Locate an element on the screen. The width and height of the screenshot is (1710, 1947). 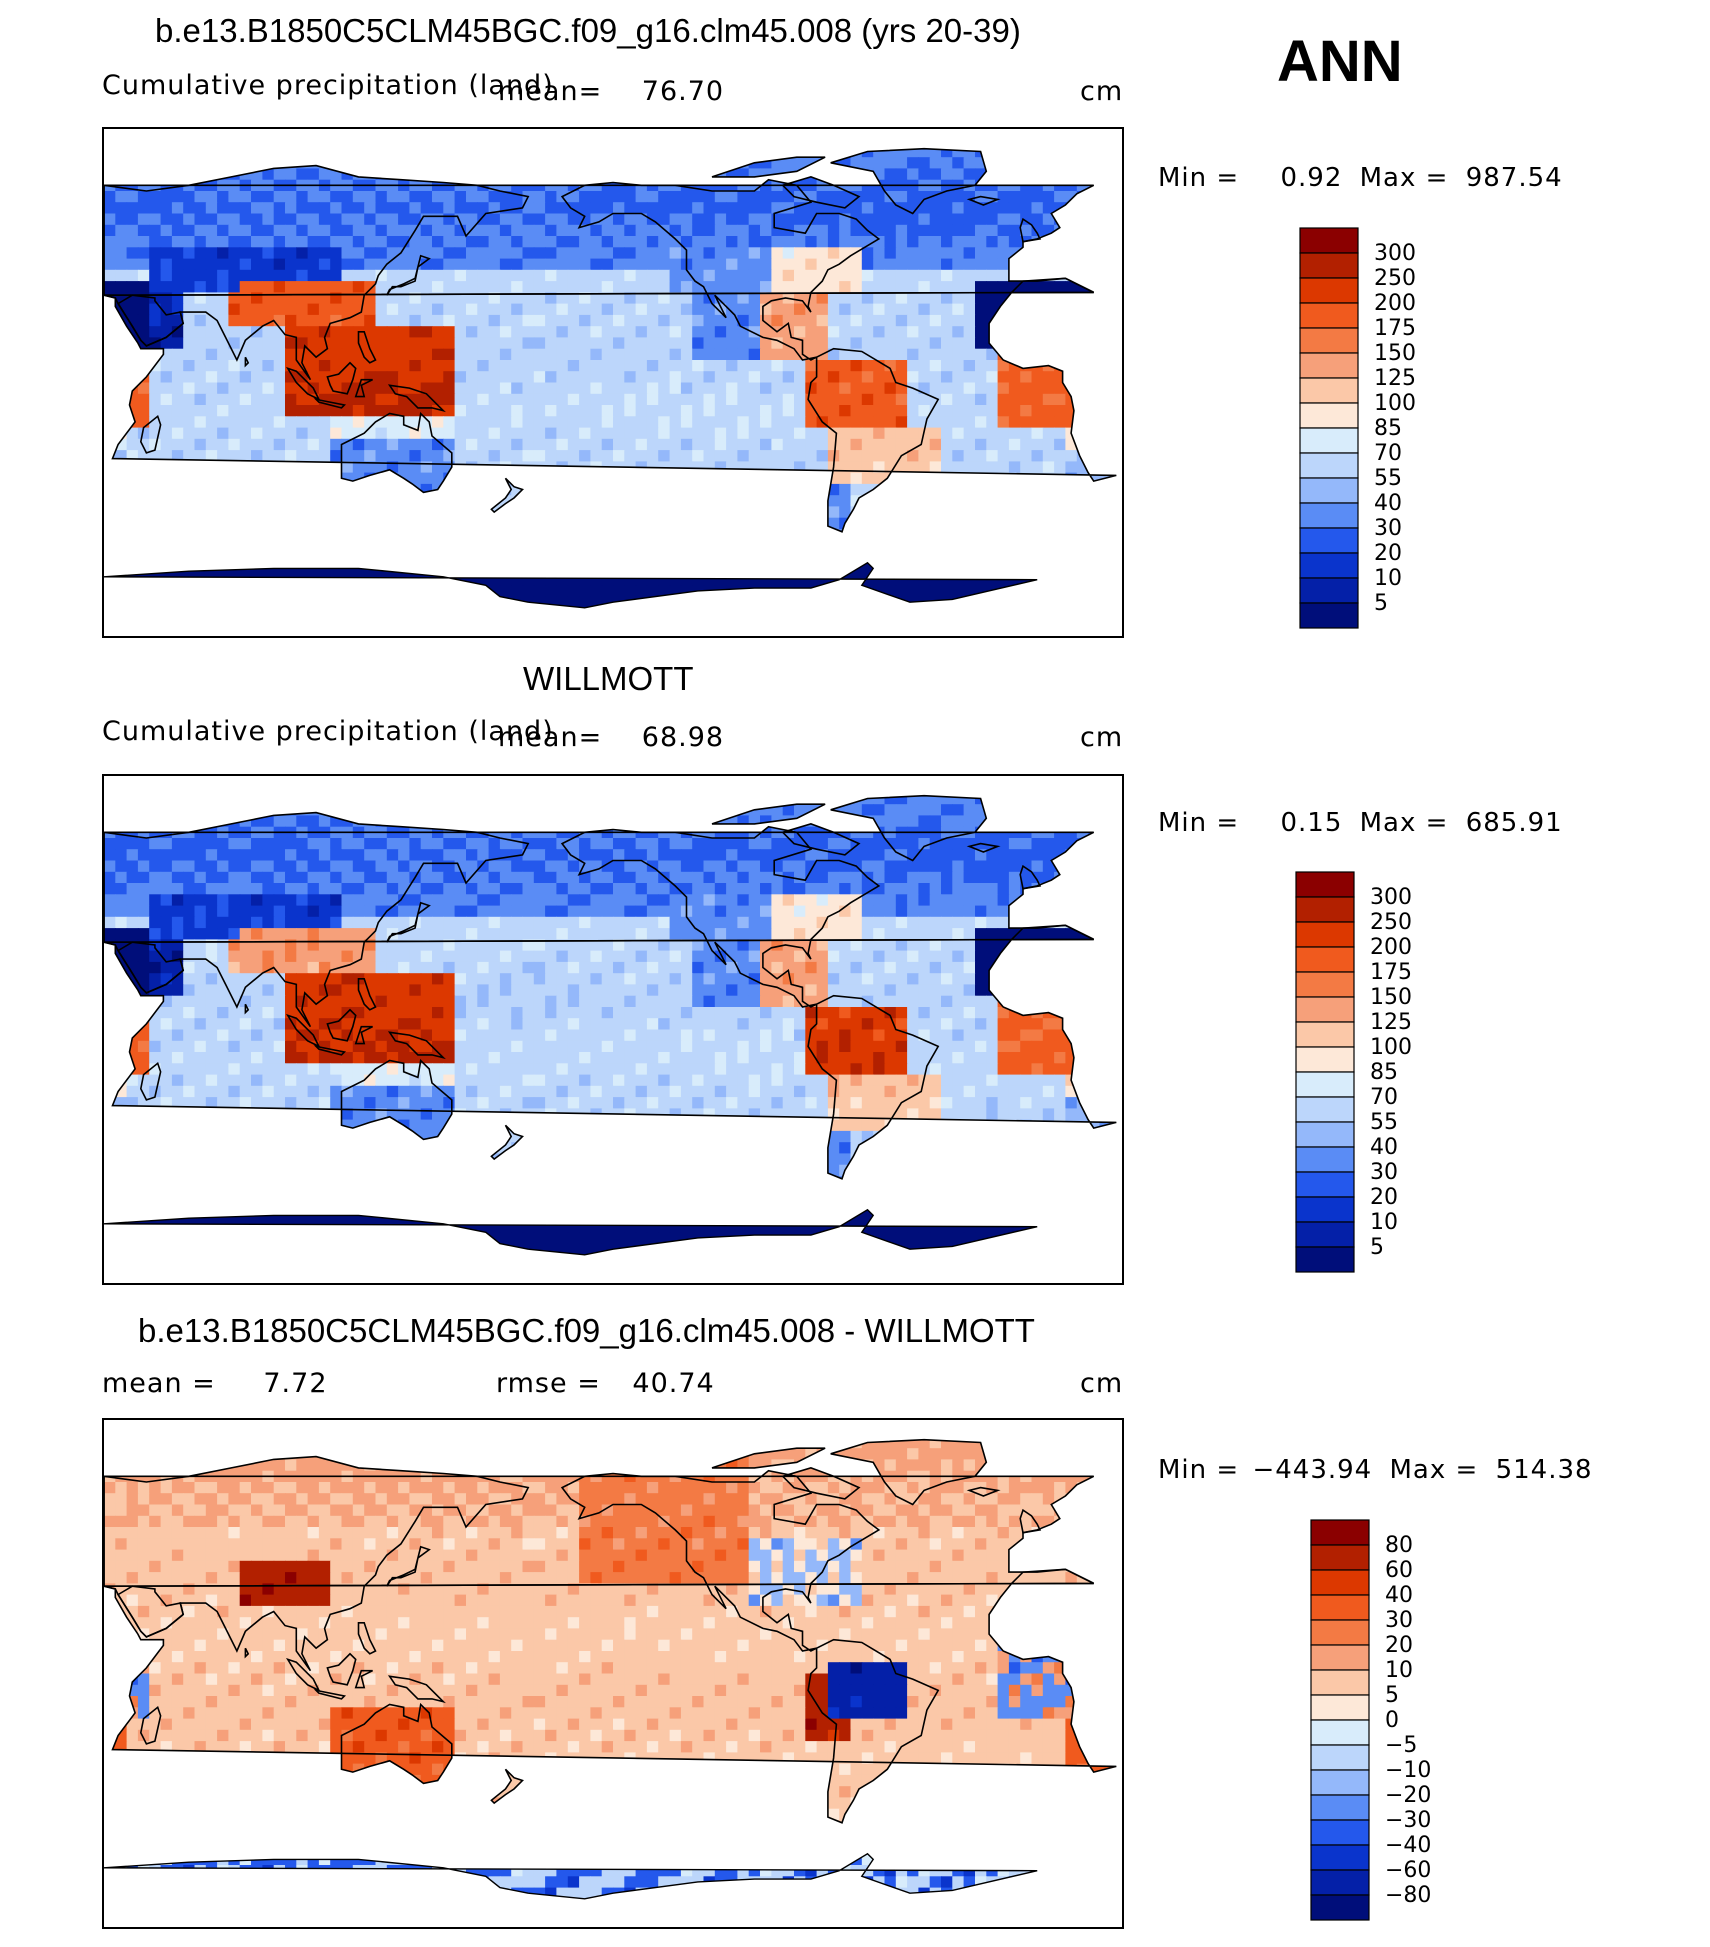
coastline-arabia is located at coordinates (150, 967).